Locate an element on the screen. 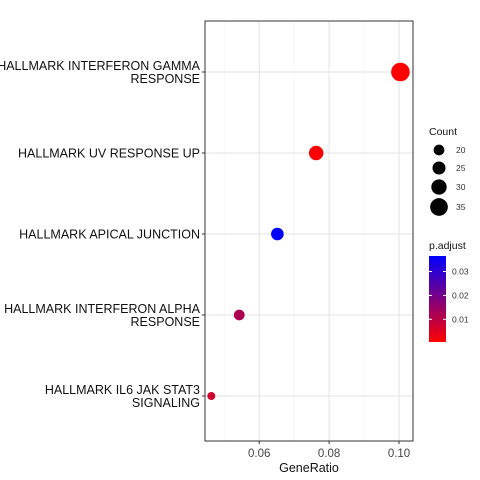  x-tick-label: 0.06 is located at coordinates (259, 454).